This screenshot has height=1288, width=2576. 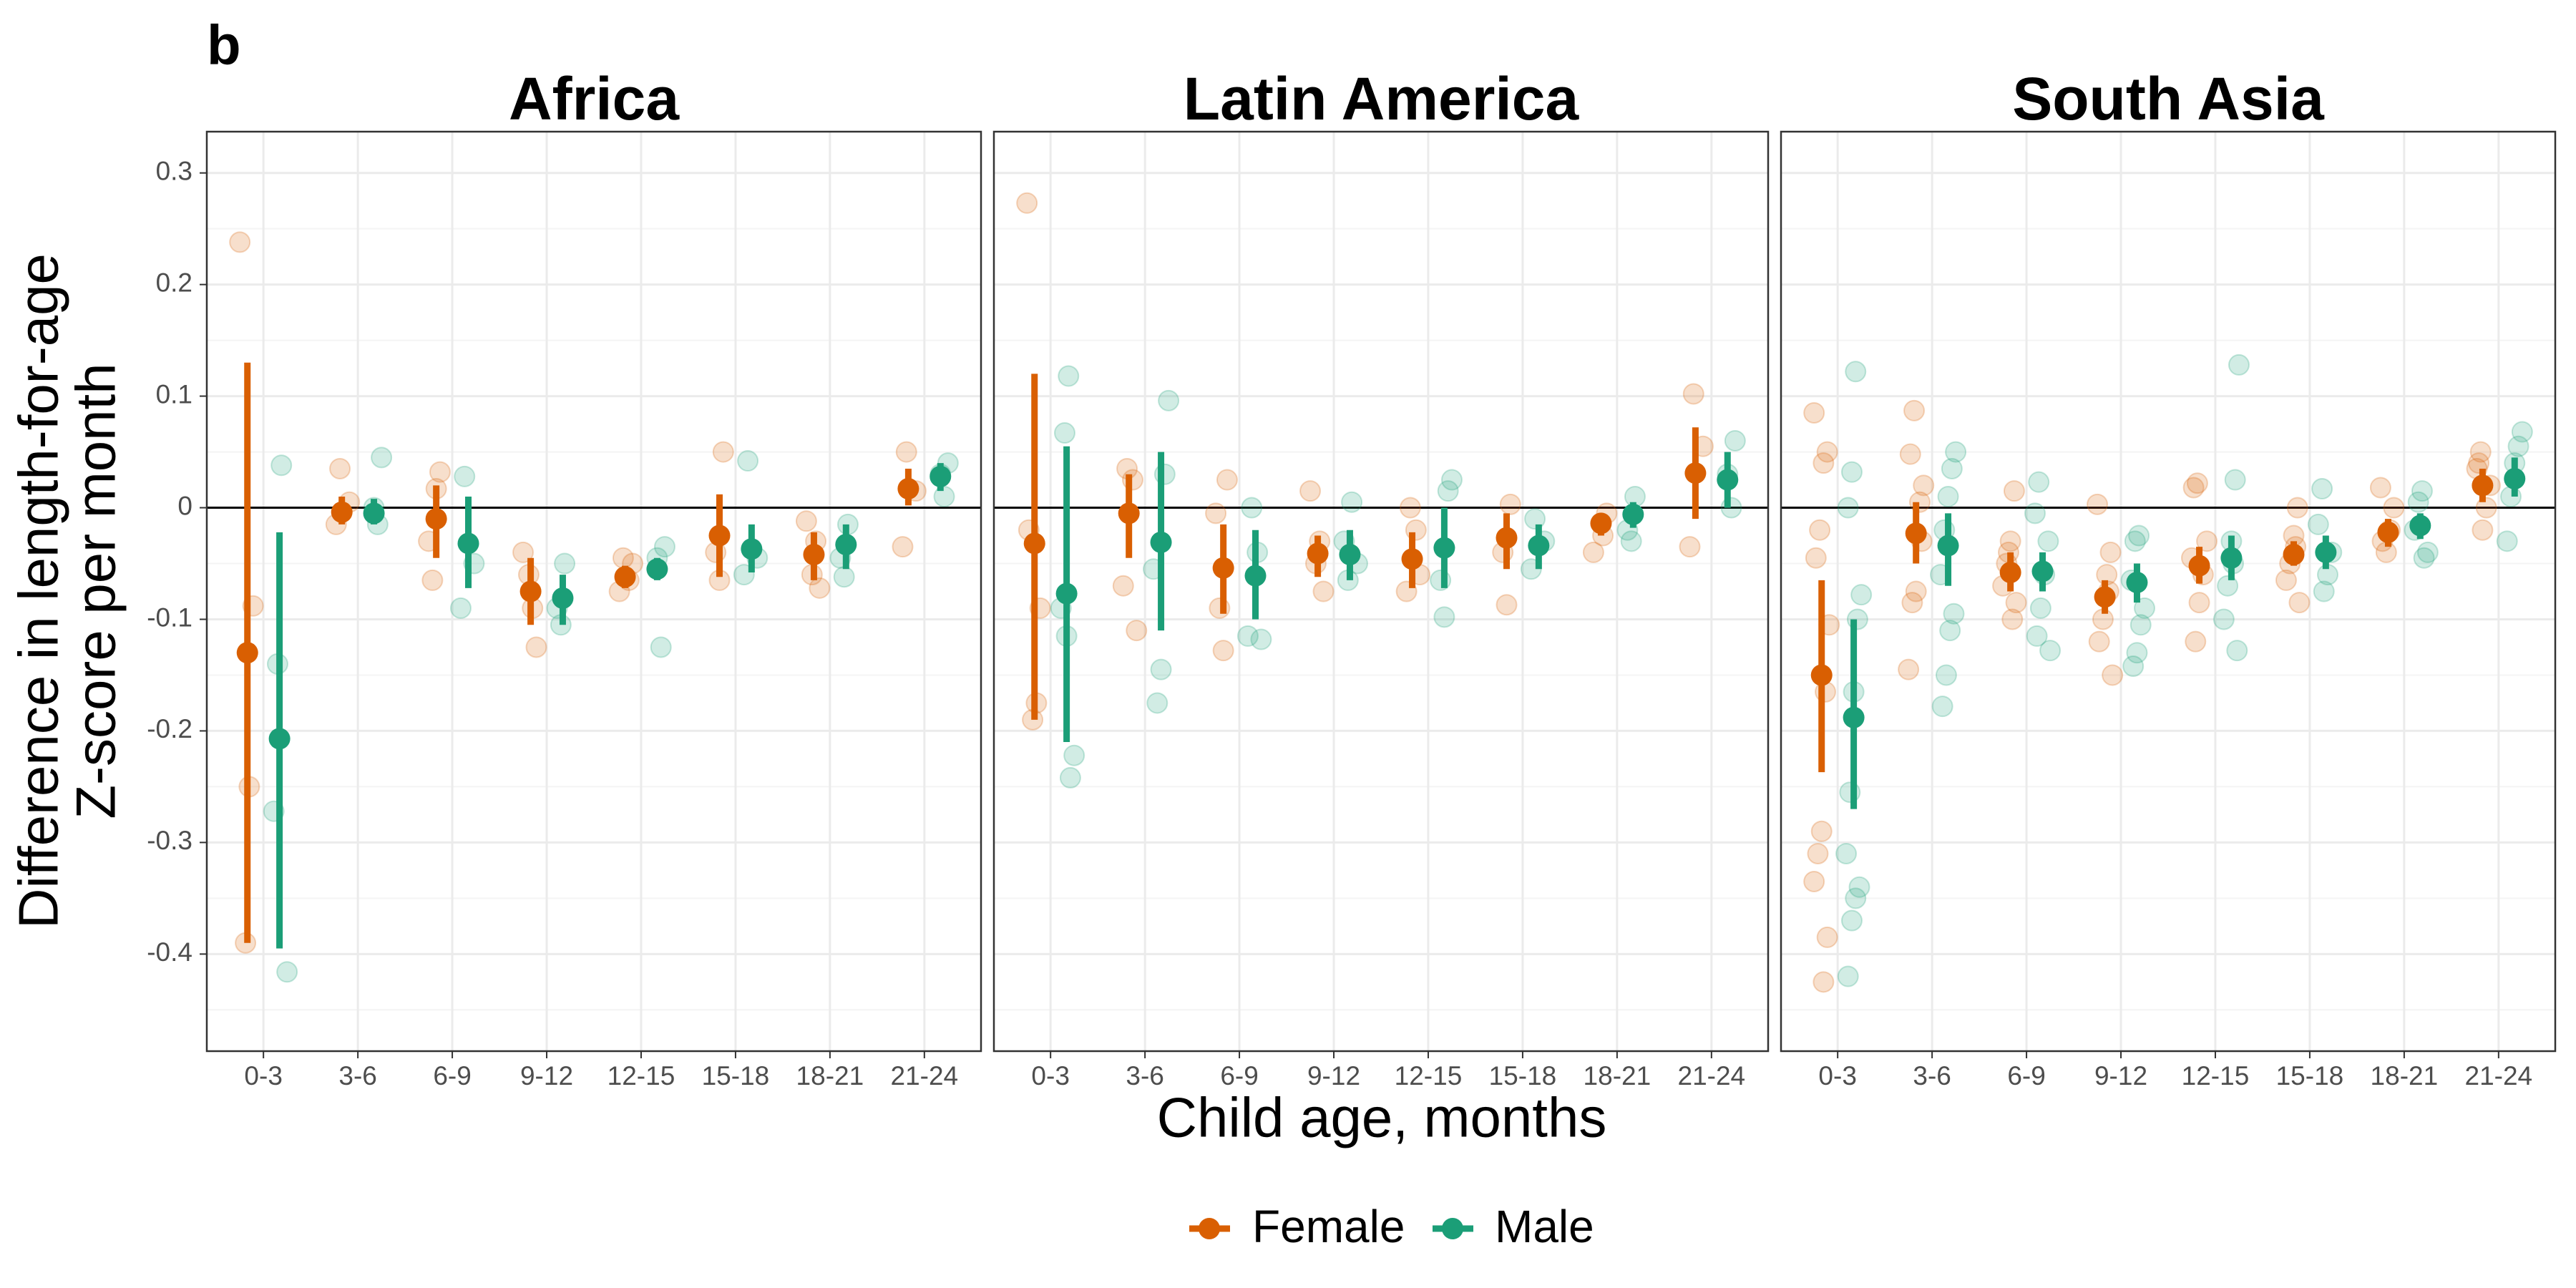 I want to click on y-tick-label: -0.1, so click(x=169, y=617).